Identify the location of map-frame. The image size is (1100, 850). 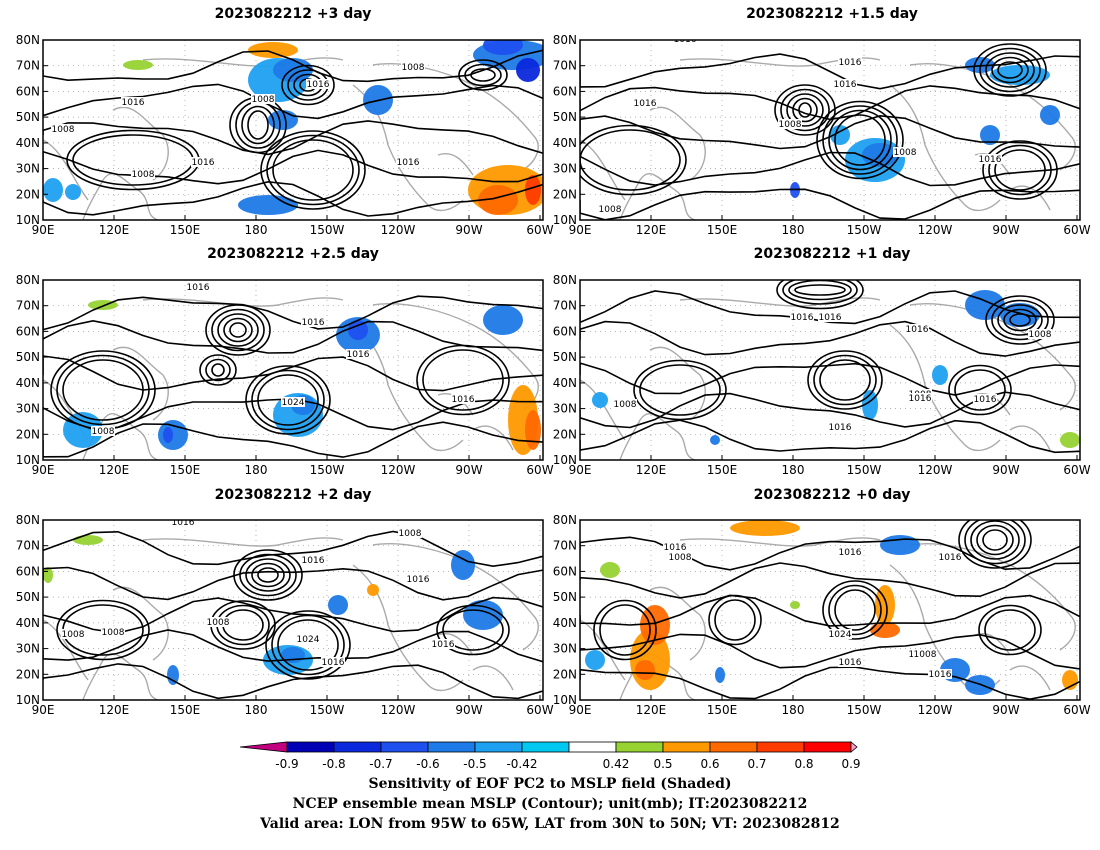
(293, 370).